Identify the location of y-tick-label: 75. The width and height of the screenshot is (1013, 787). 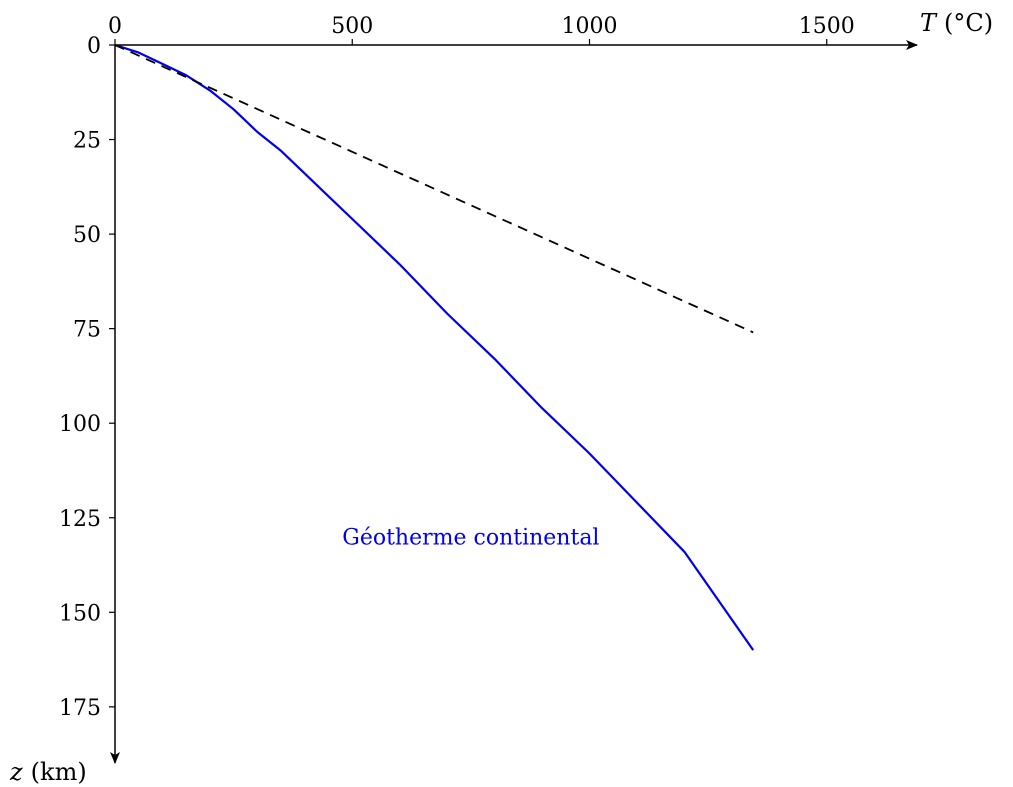
(87, 330).